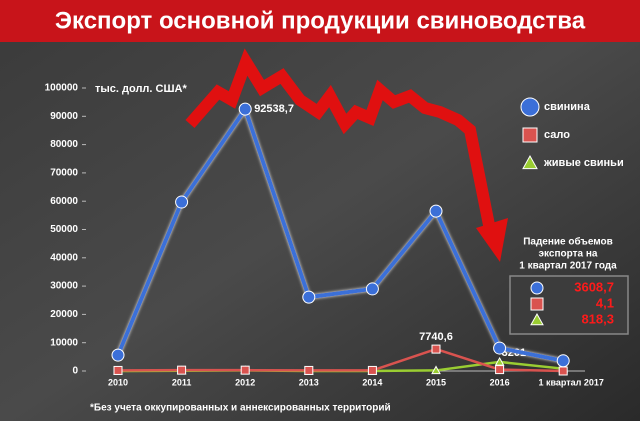  I want to click on summary-title: 1 квартал 2017 года, so click(568, 266).